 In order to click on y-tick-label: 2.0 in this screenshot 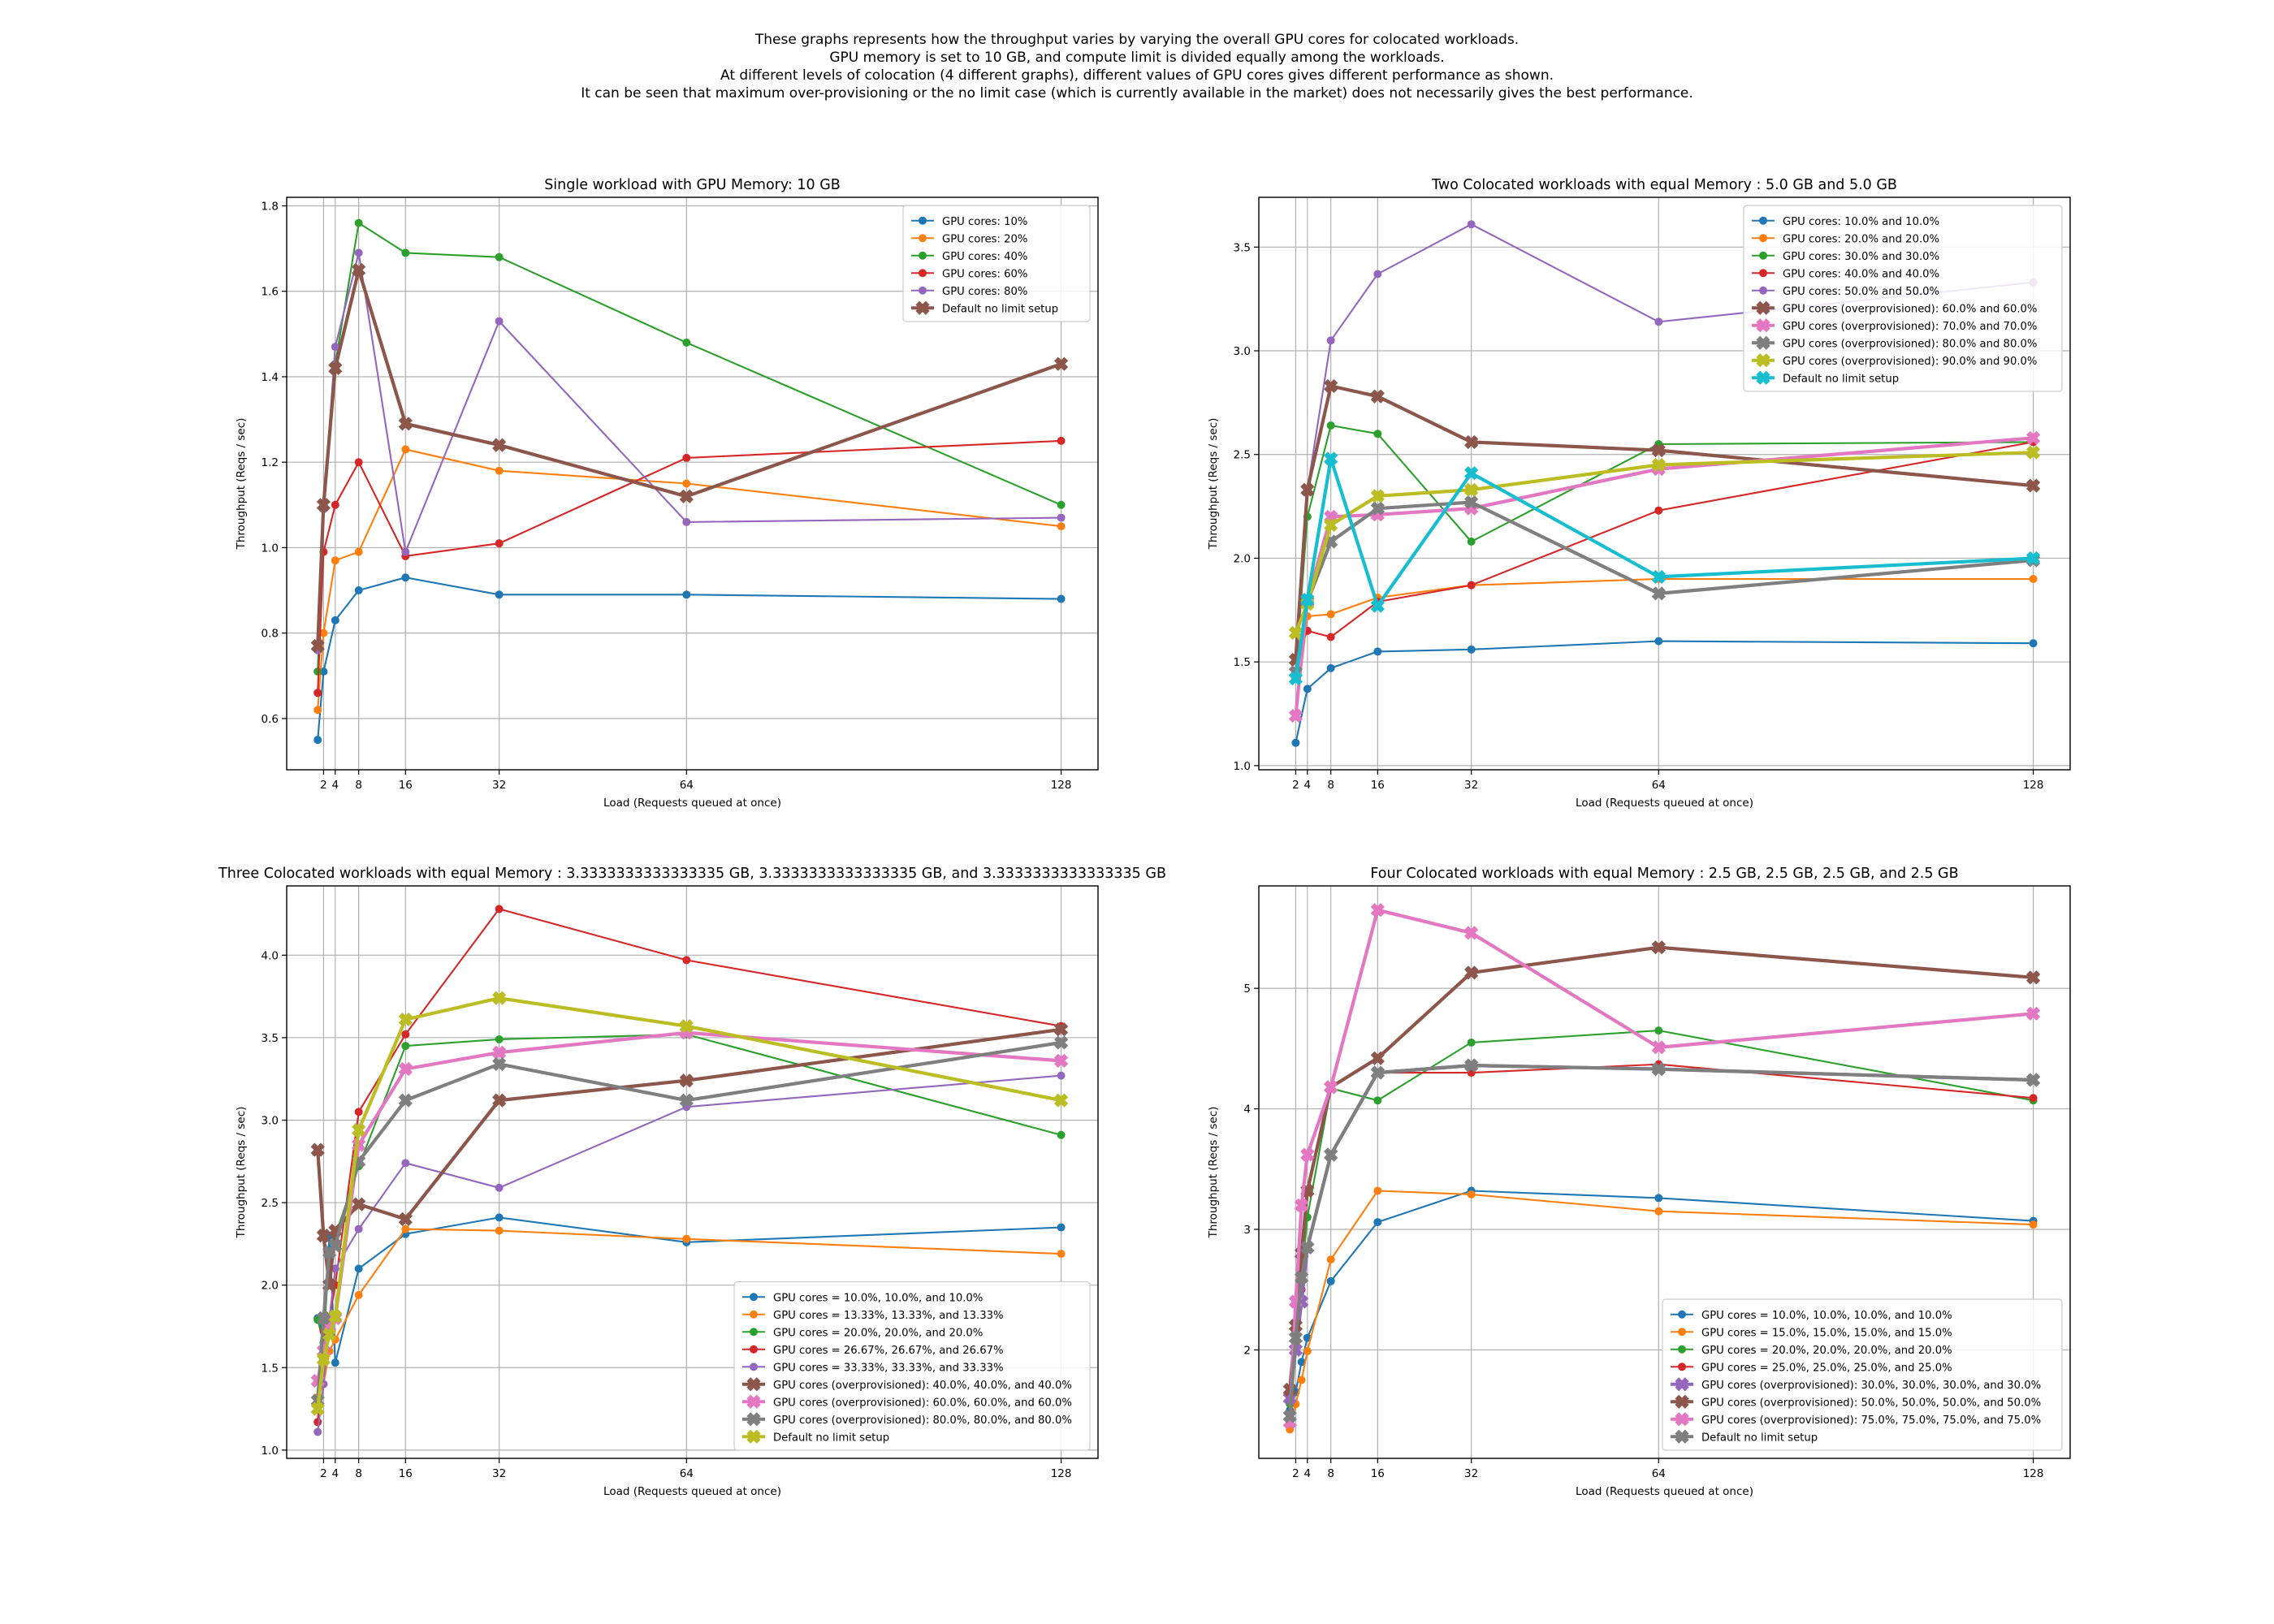, I will do `click(271, 1287)`.